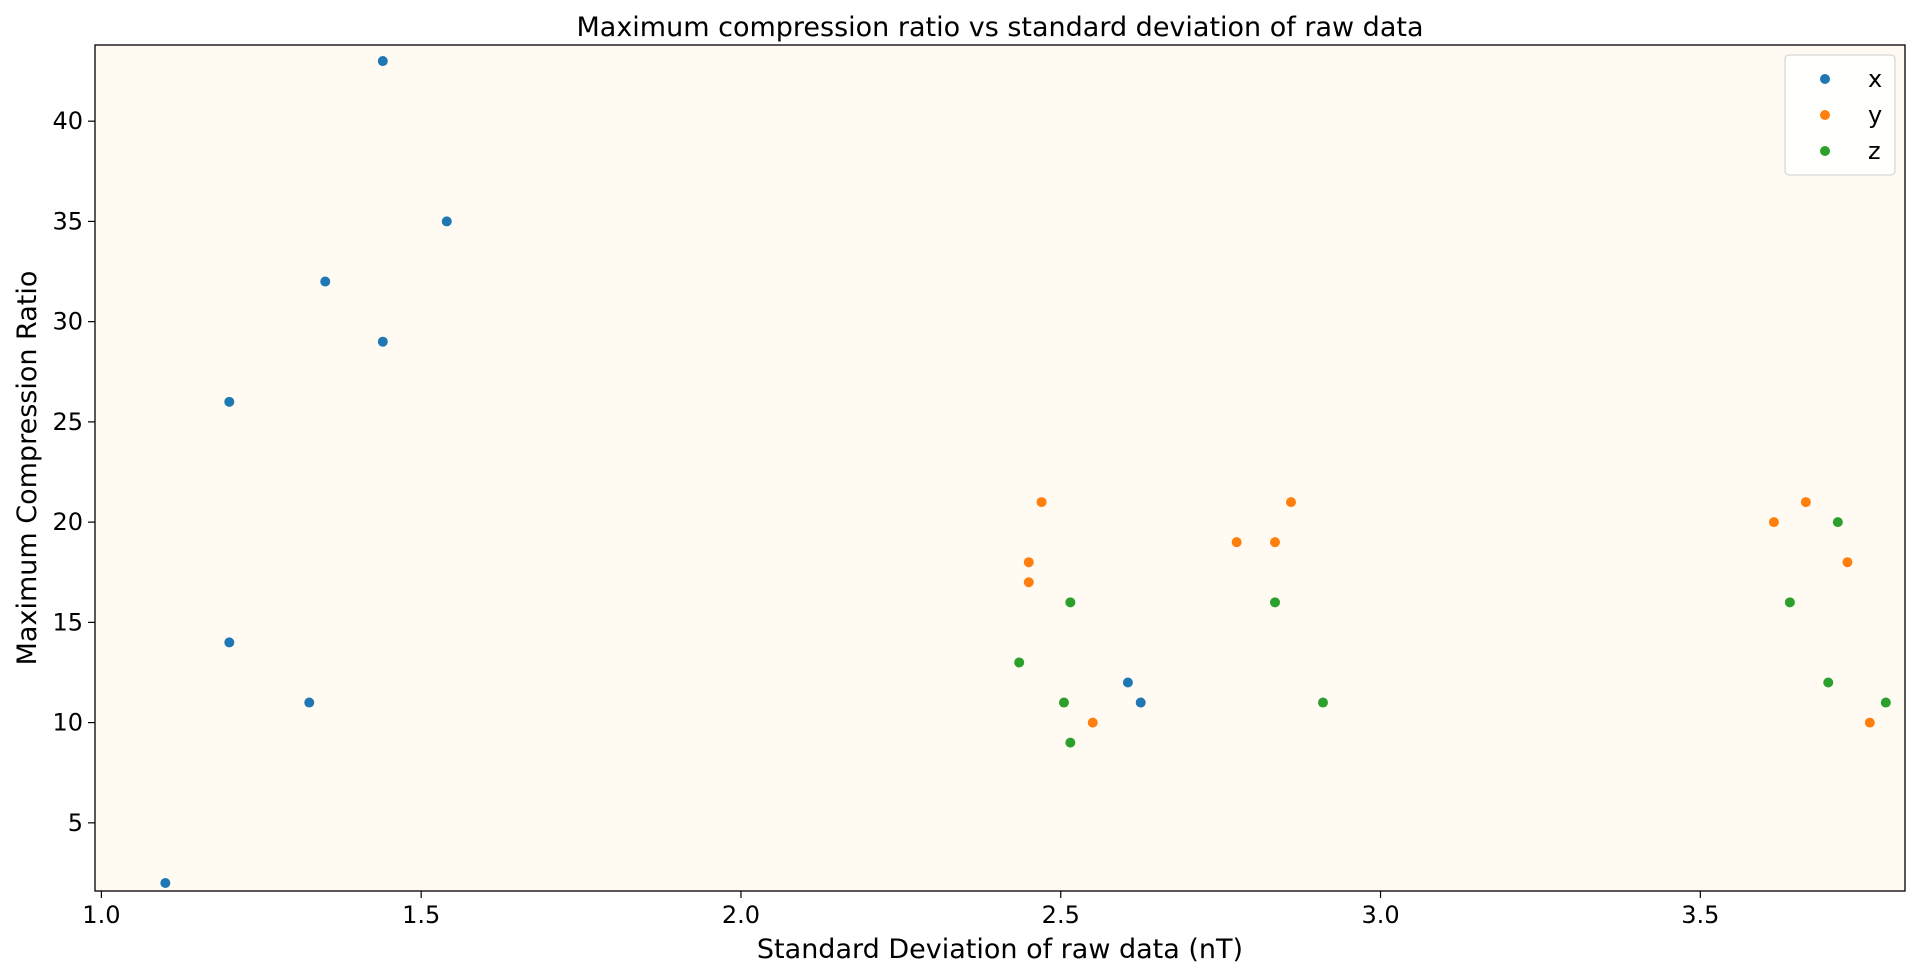 Image resolution: width=1920 pixels, height=977 pixels. Describe the element at coordinates (67, 422) in the screenshot. I see `y-tick-label: 25` at that location.